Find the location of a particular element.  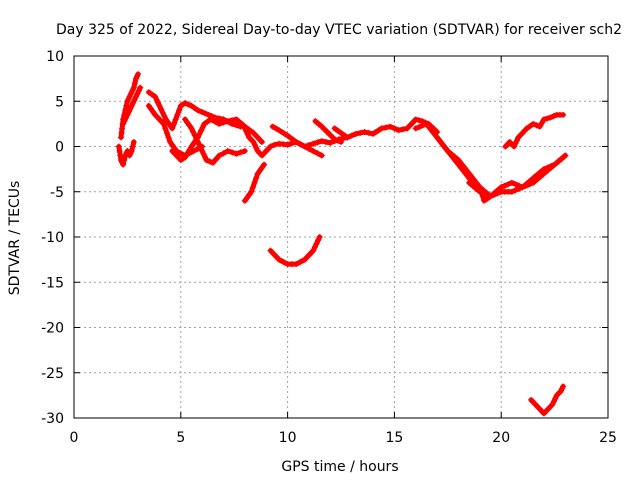

x-axis-label: GPS time / hours is located at coordinates (339, 467).